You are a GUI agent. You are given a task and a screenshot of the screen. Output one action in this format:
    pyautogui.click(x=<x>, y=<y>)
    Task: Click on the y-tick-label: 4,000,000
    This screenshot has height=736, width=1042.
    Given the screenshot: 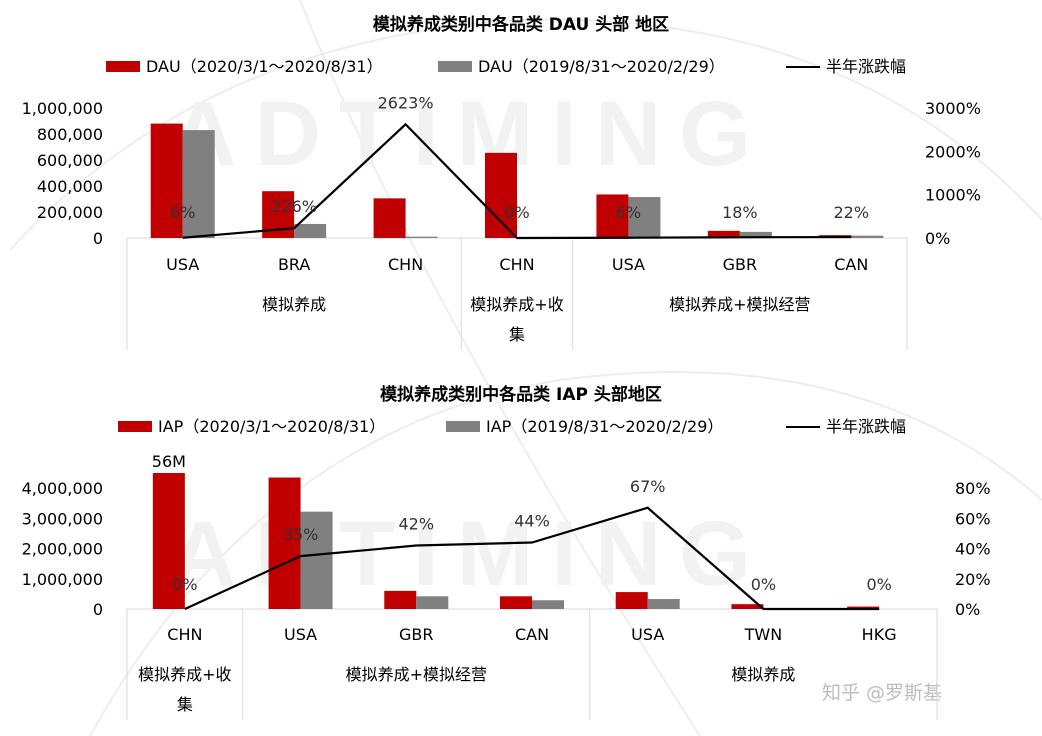 What is the action you would take?
    pyautogui.click(x=62, y=488)
    